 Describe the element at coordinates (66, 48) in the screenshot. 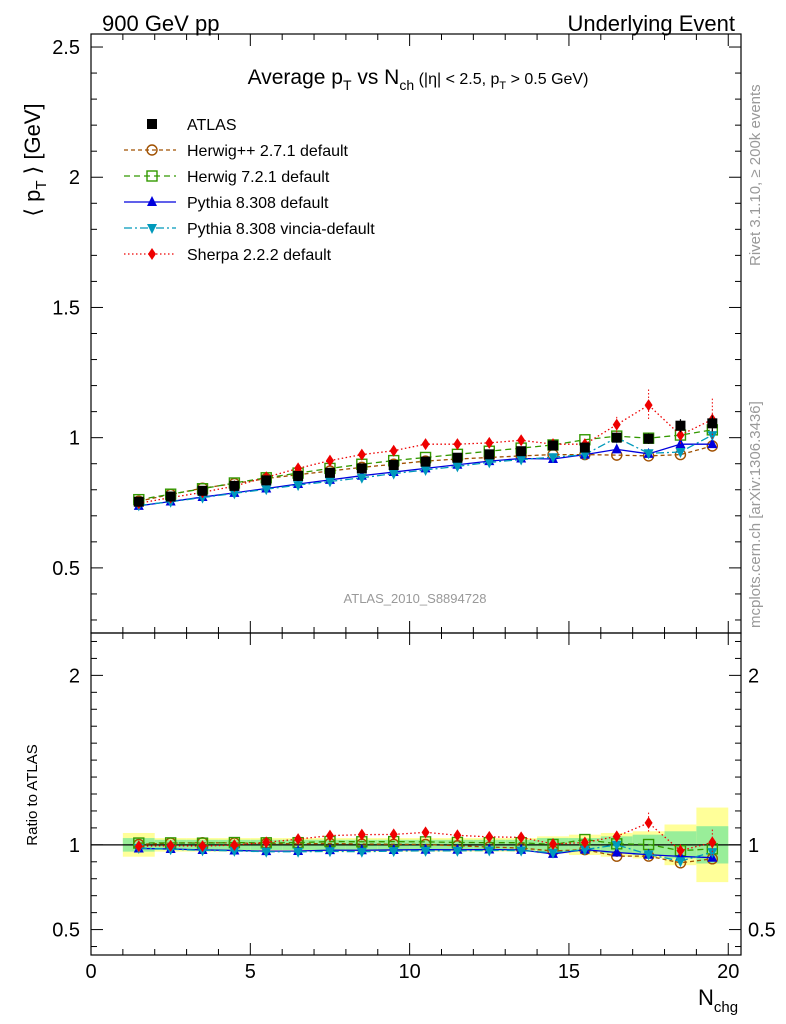

I see `y-tick-label: 2.5` at that location.